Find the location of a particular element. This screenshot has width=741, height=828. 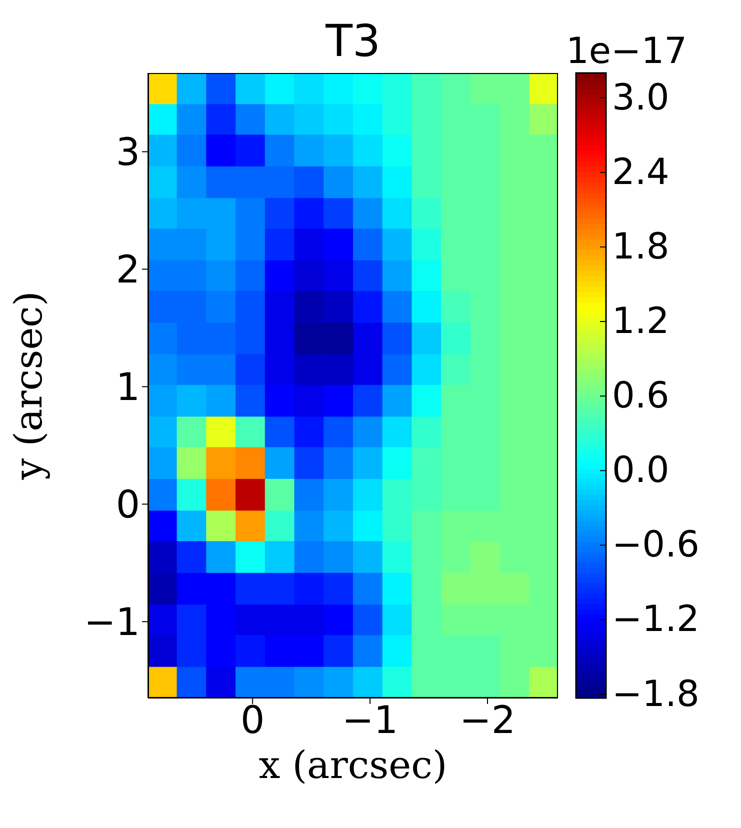

color-bar-label: 3.0 is located at coordinates (641, 97).